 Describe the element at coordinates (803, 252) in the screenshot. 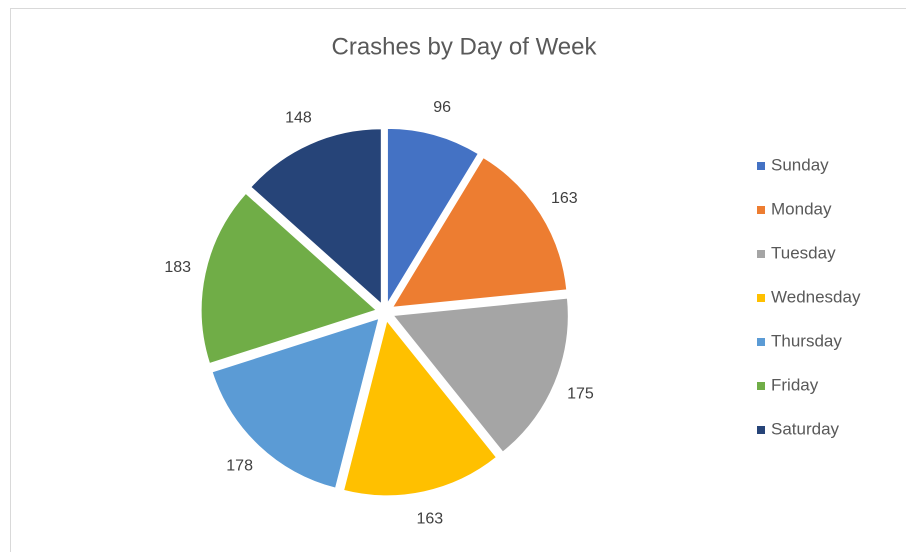

I see `legend-label: Tuesday` at that location.